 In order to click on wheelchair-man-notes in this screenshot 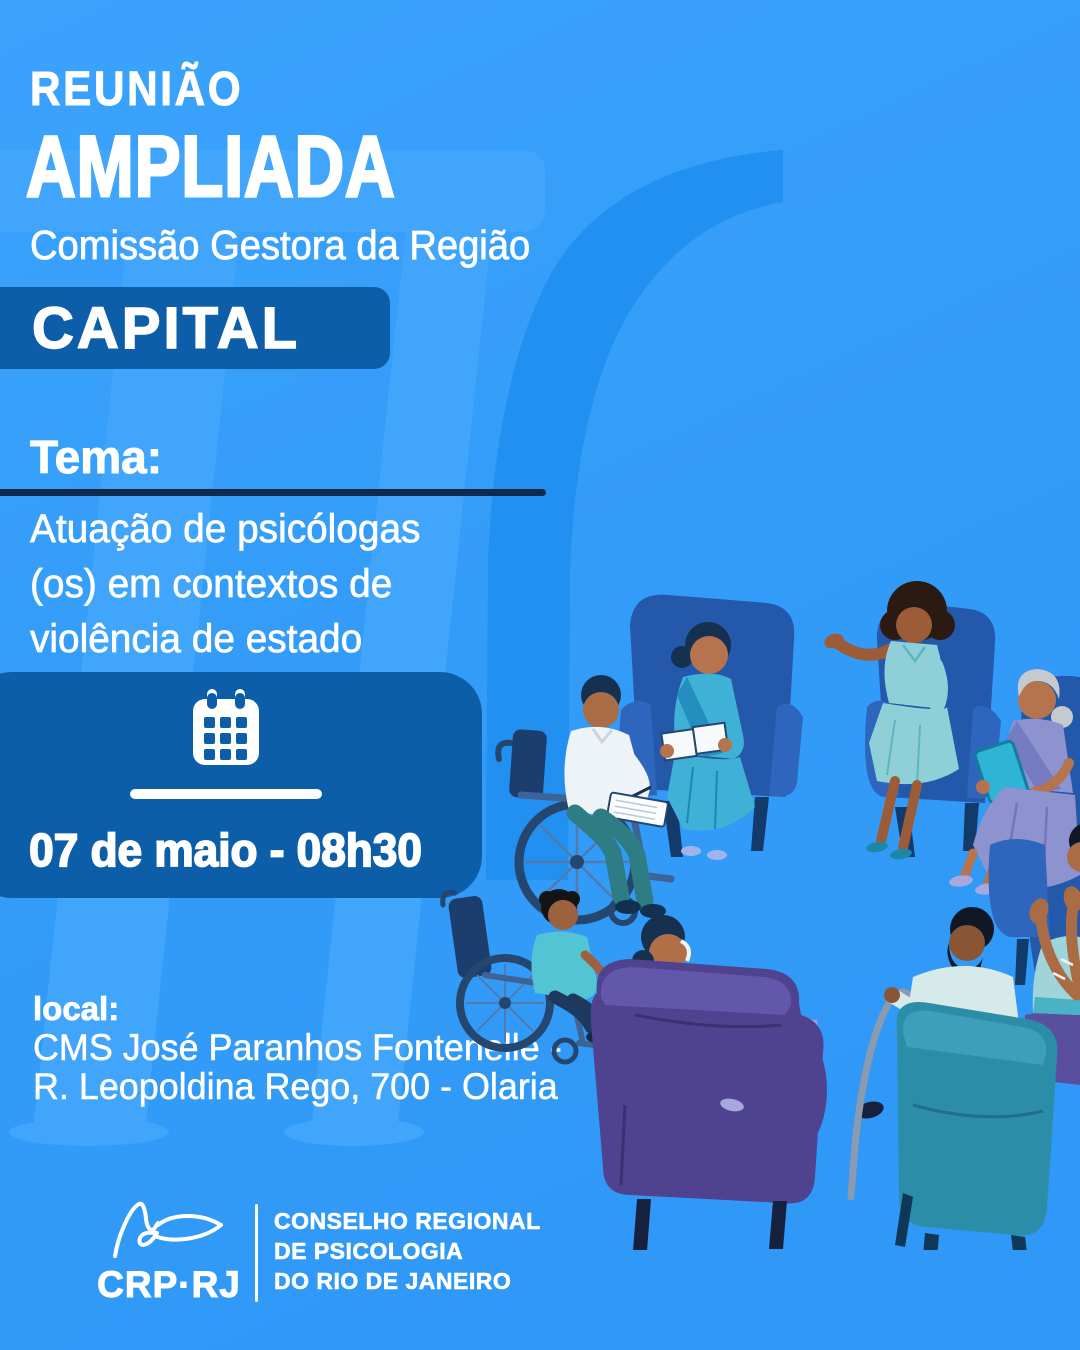, I will do `click(585, 800)`.